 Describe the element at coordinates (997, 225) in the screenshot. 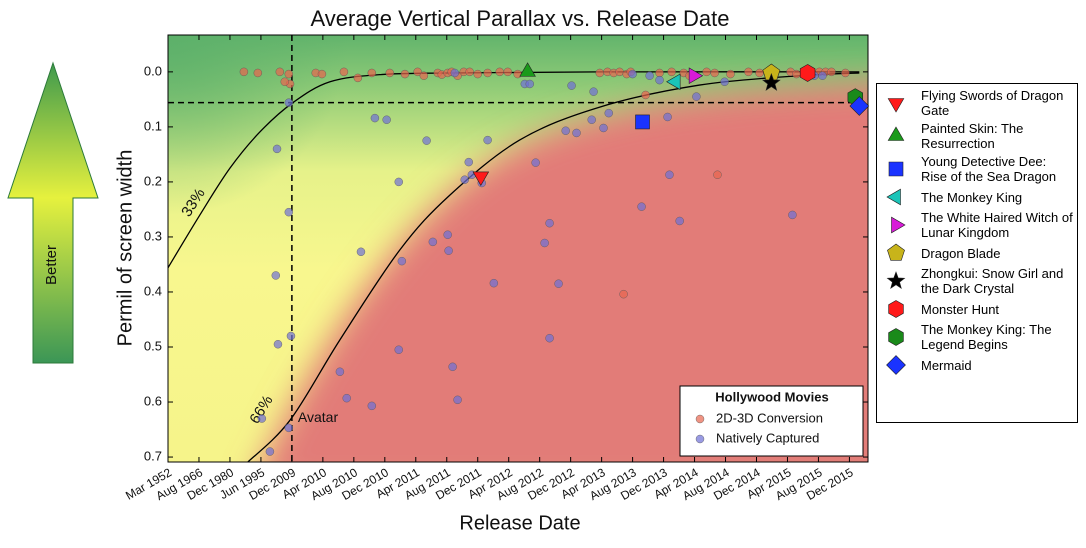

I see `legend-label: The White Haired Witch of Lunar Kingdom` at that location.